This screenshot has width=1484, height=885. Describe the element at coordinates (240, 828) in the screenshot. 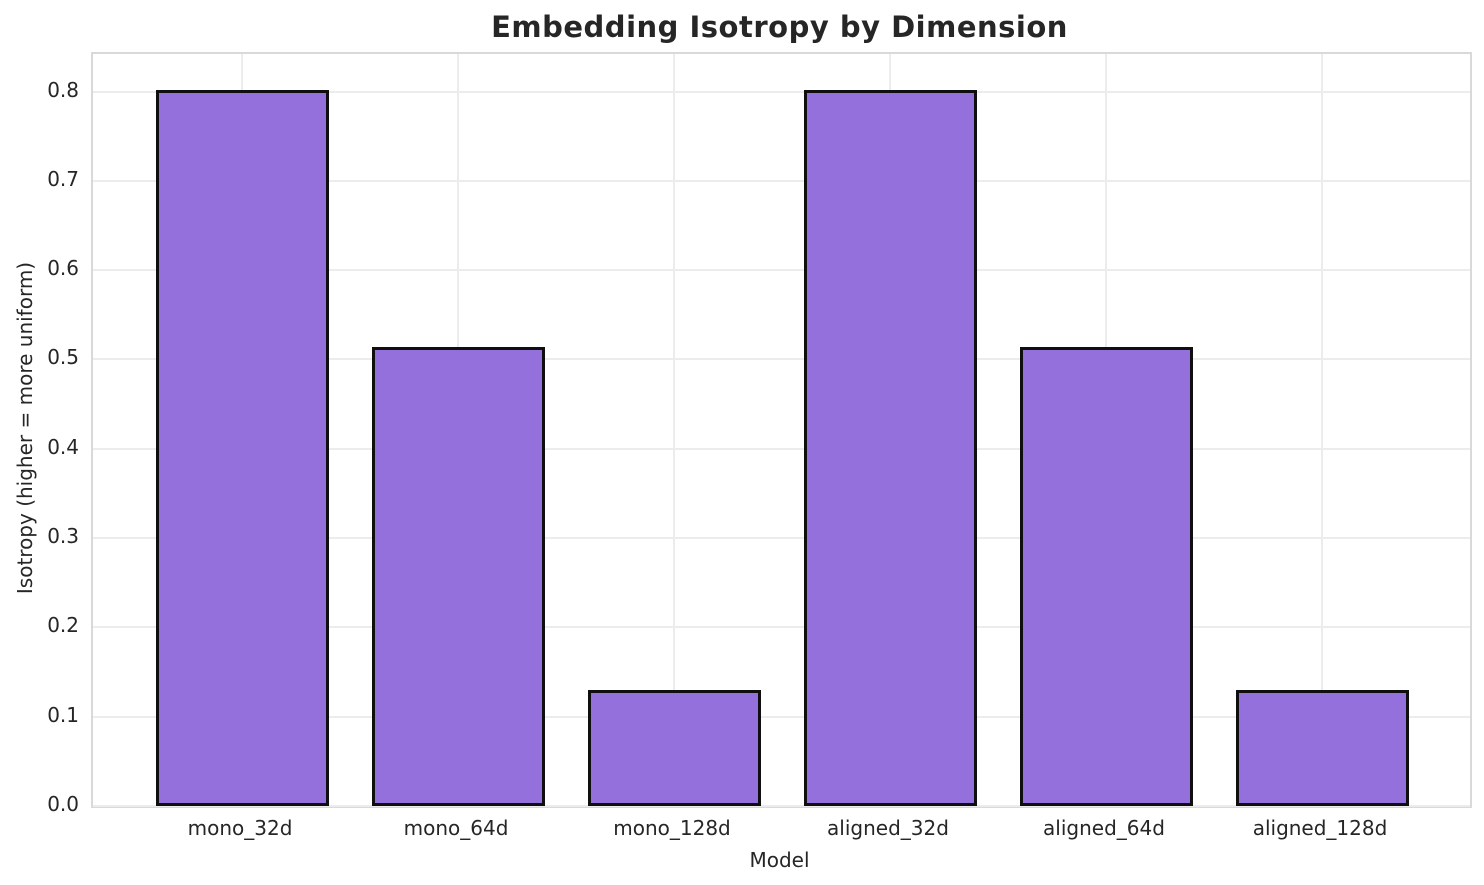

I see `xtick-label-mono_32d: mono_32d` at that location.